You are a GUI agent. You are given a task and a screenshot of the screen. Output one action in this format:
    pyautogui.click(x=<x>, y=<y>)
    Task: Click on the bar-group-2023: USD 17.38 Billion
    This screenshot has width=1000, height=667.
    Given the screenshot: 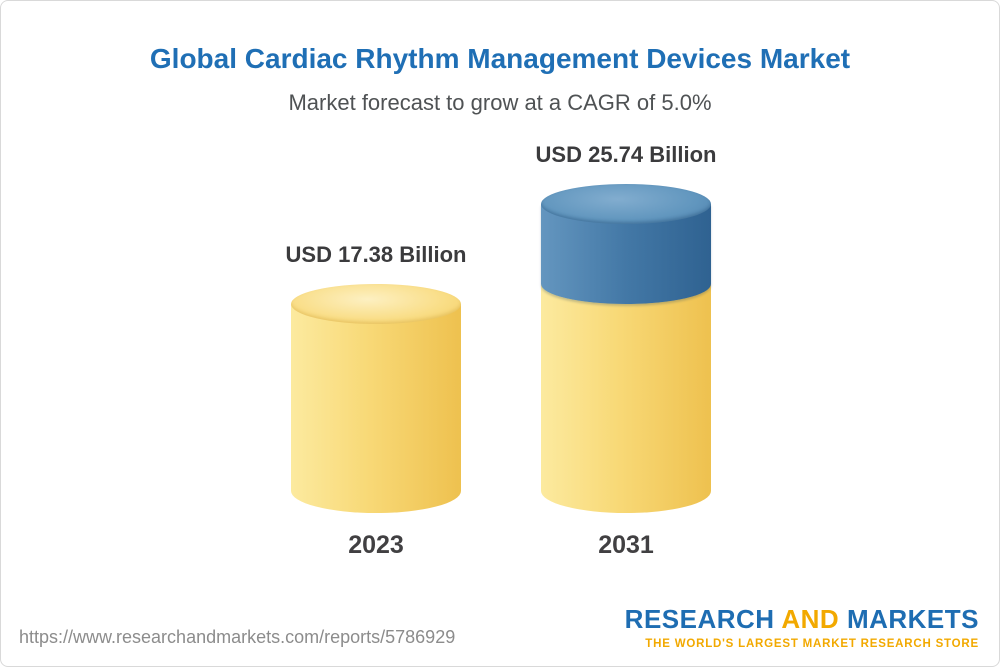 What is the action you would take?
    pyautogui.click(x=376, y=377)
    